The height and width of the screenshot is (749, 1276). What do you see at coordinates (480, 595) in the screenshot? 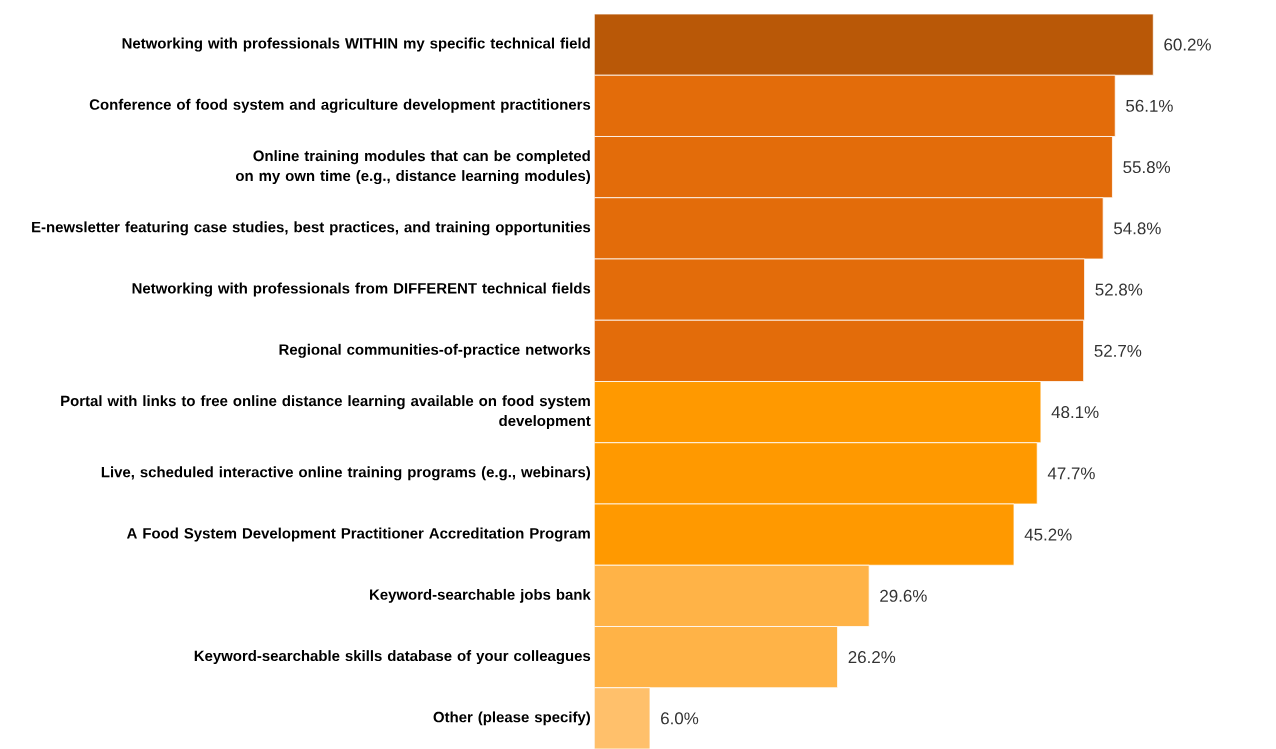
I see `y-tick-label: Keyword-searchable jobs bank` at bounding box center [480, 595].